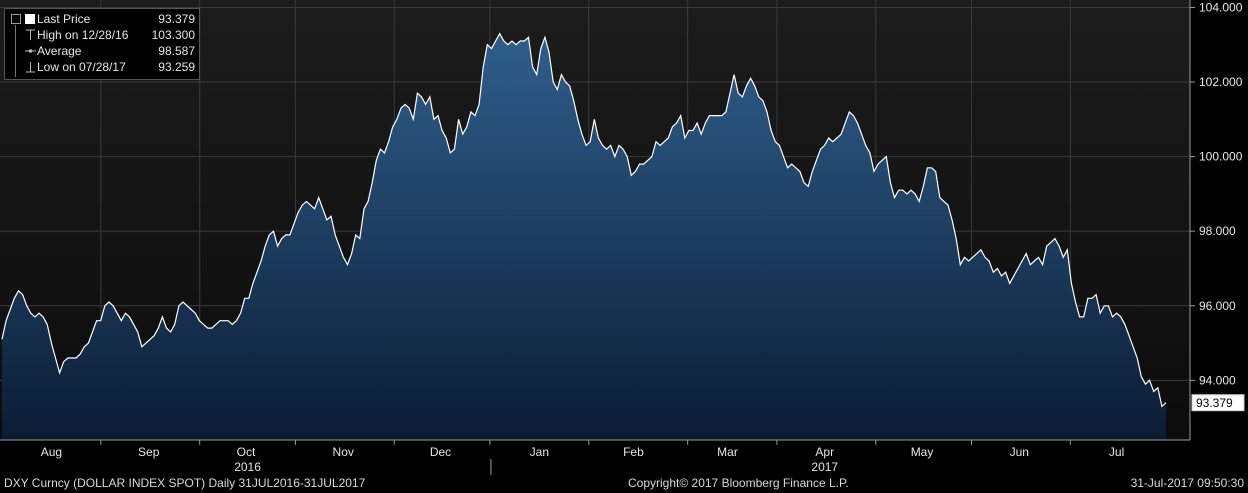 This screenshot has height=493, width=1248. I want to click on y-tick-label: 100.000, so click(1221, 157).